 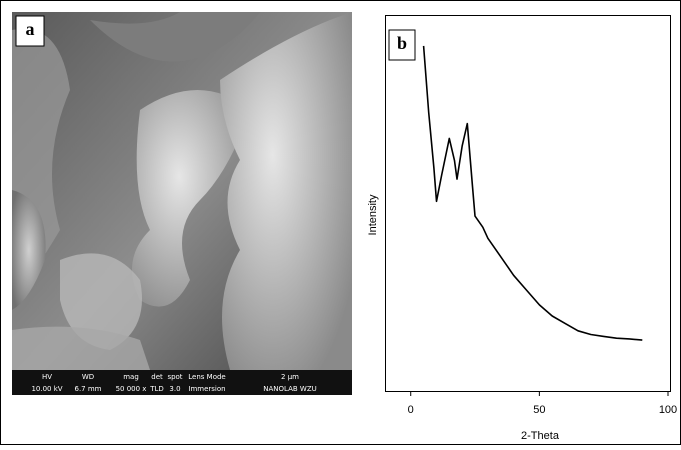 I want to click on info-header: mag, so click(x=131, y=377).